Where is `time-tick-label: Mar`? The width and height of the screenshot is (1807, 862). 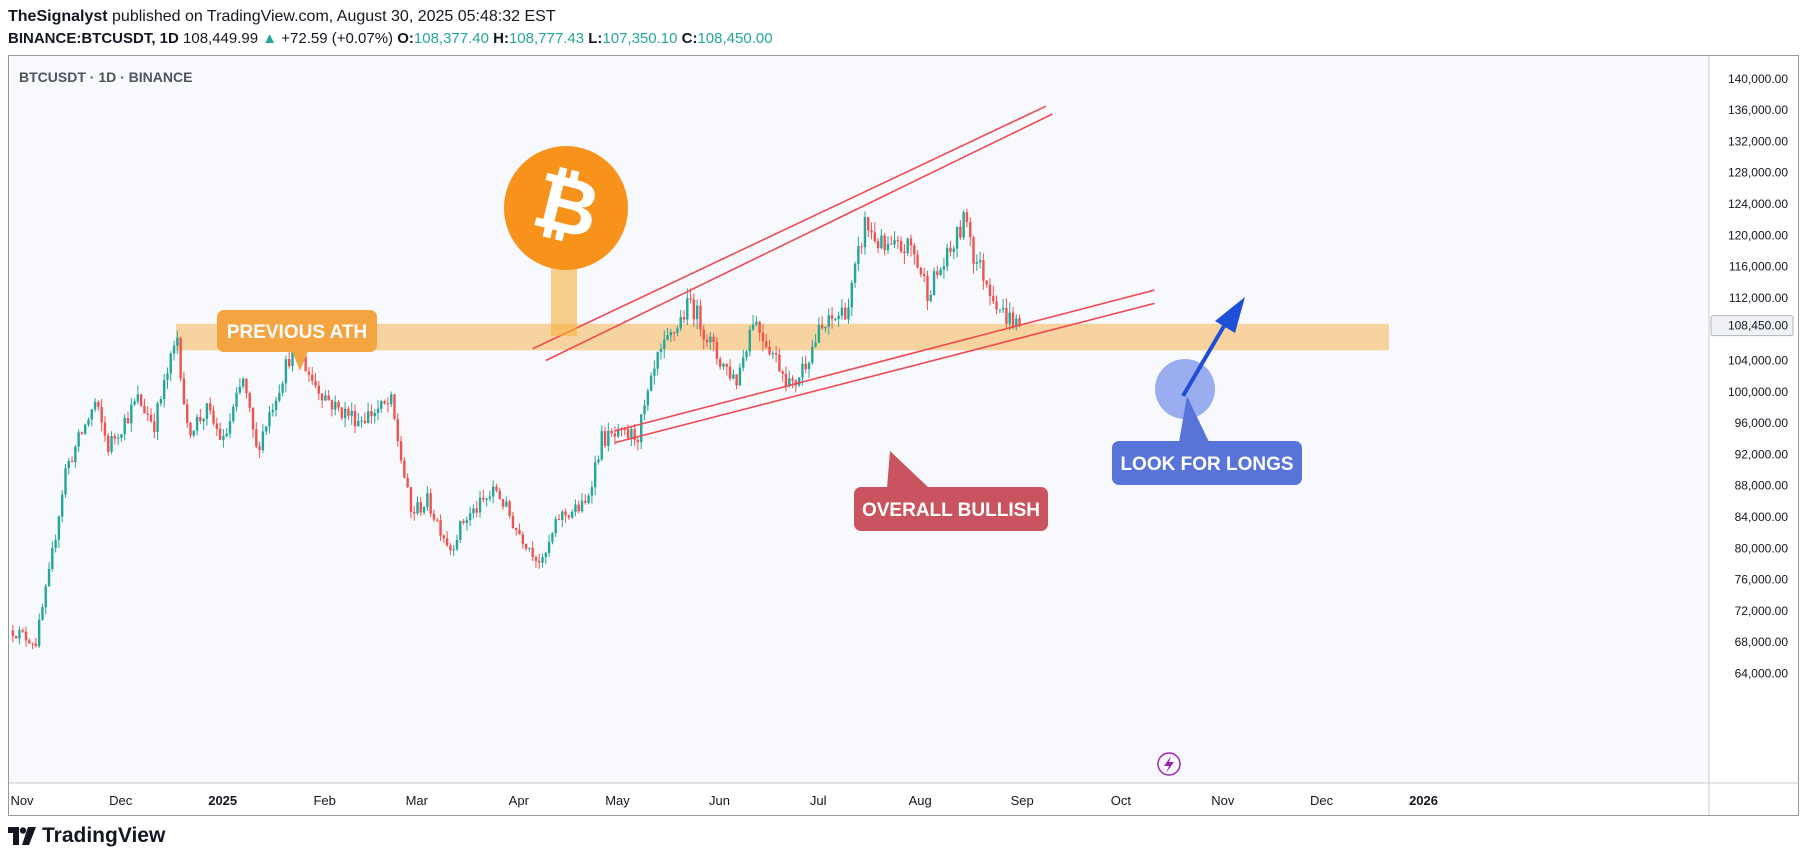 time-tick-label: Mar is located at coordinates (417, 800).